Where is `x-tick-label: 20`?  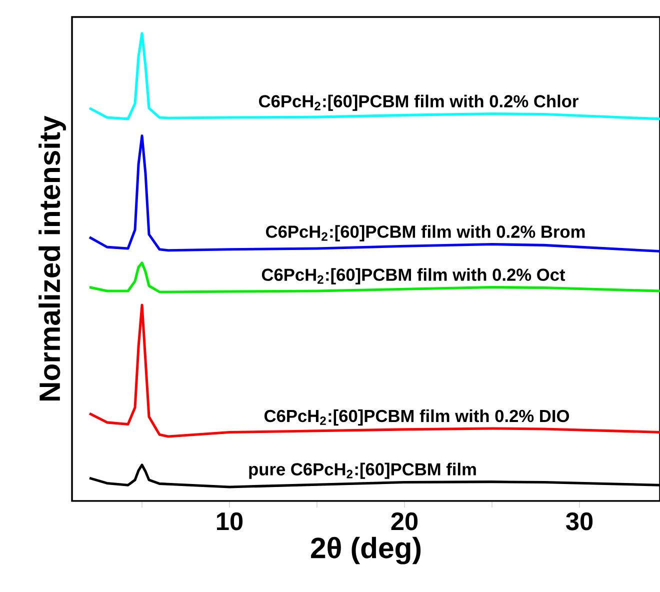 x-tick-label: 20 is located at coordinates (404, 521).